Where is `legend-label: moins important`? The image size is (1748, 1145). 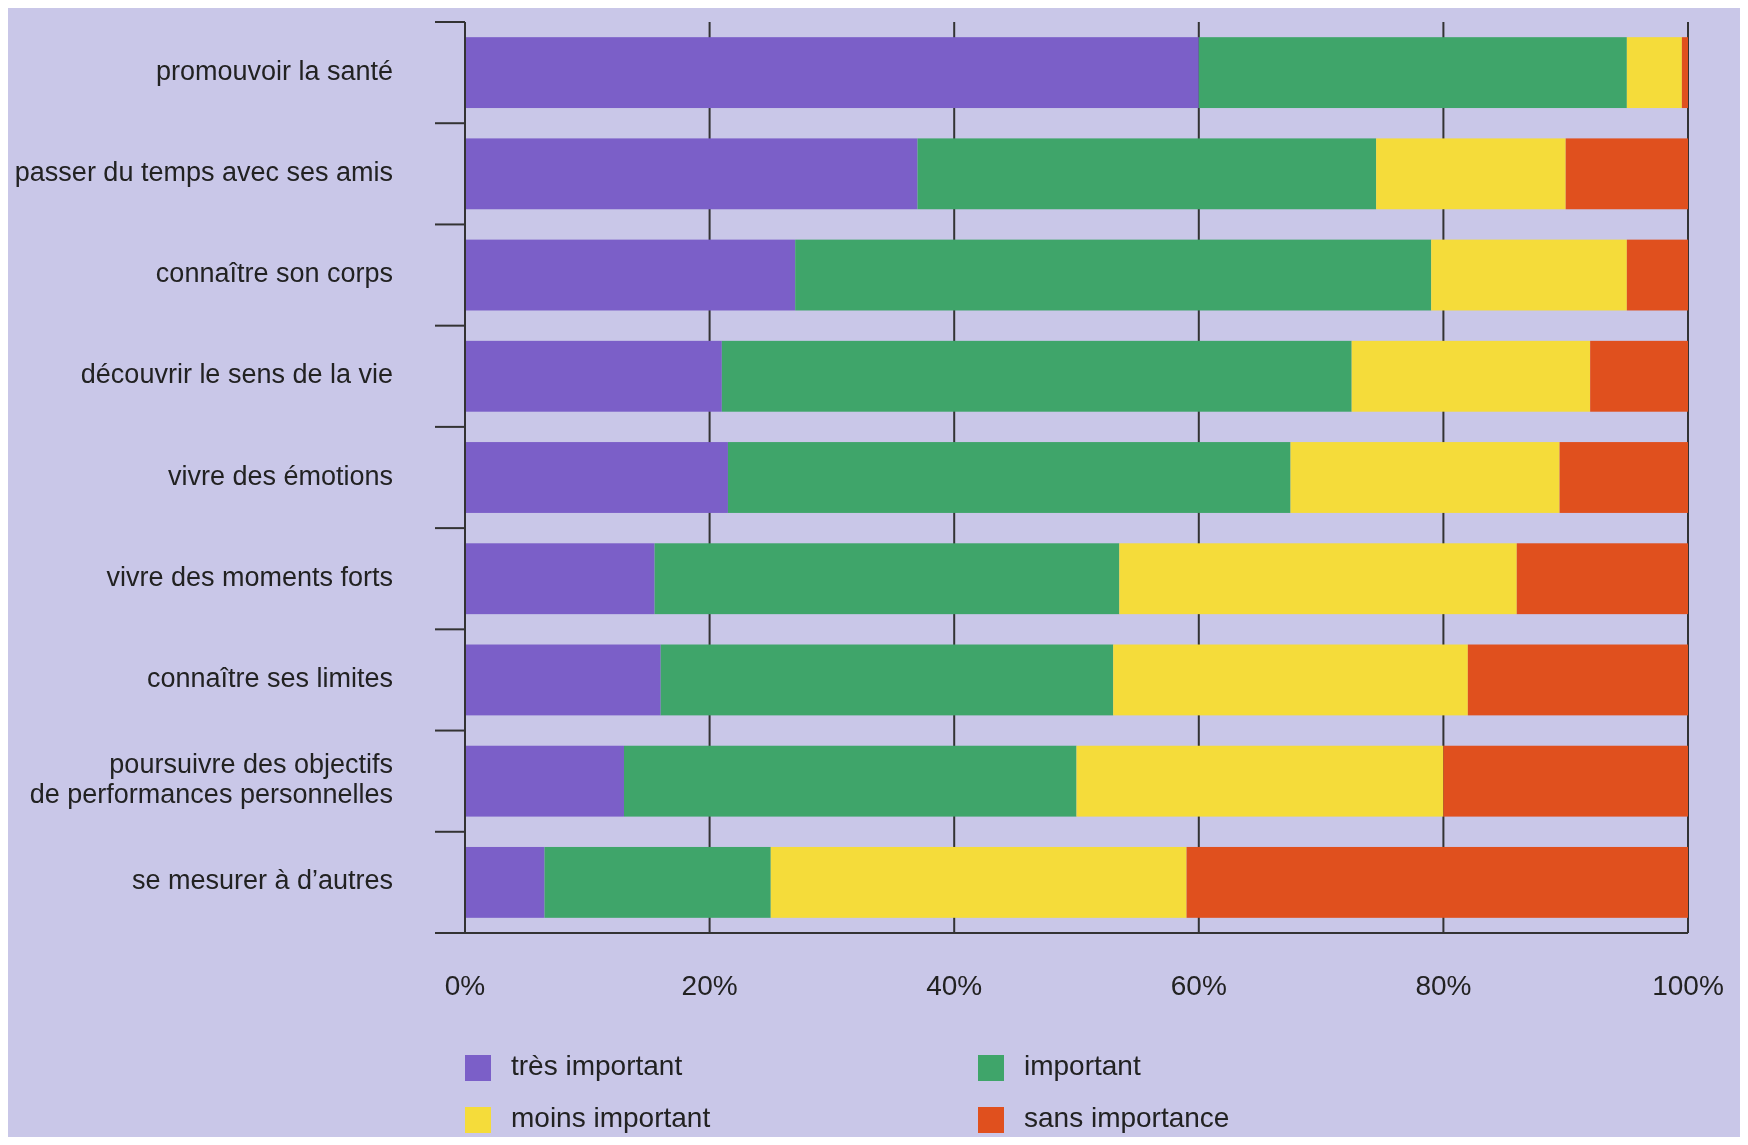 legend-label: moins important is located at coordinates (611, 1118).